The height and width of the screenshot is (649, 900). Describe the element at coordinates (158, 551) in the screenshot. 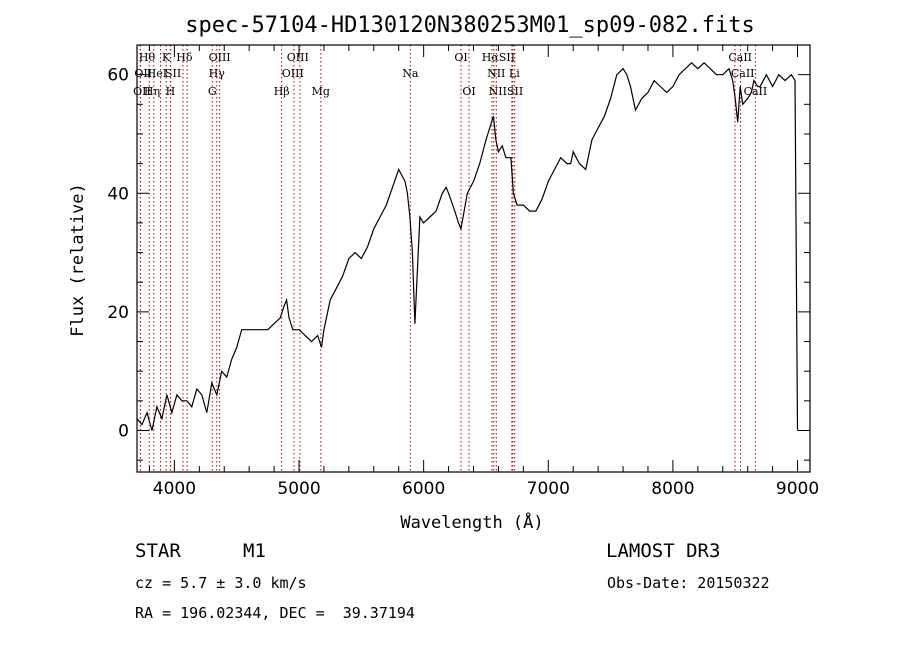

I see `object-class: STAR` at that location.